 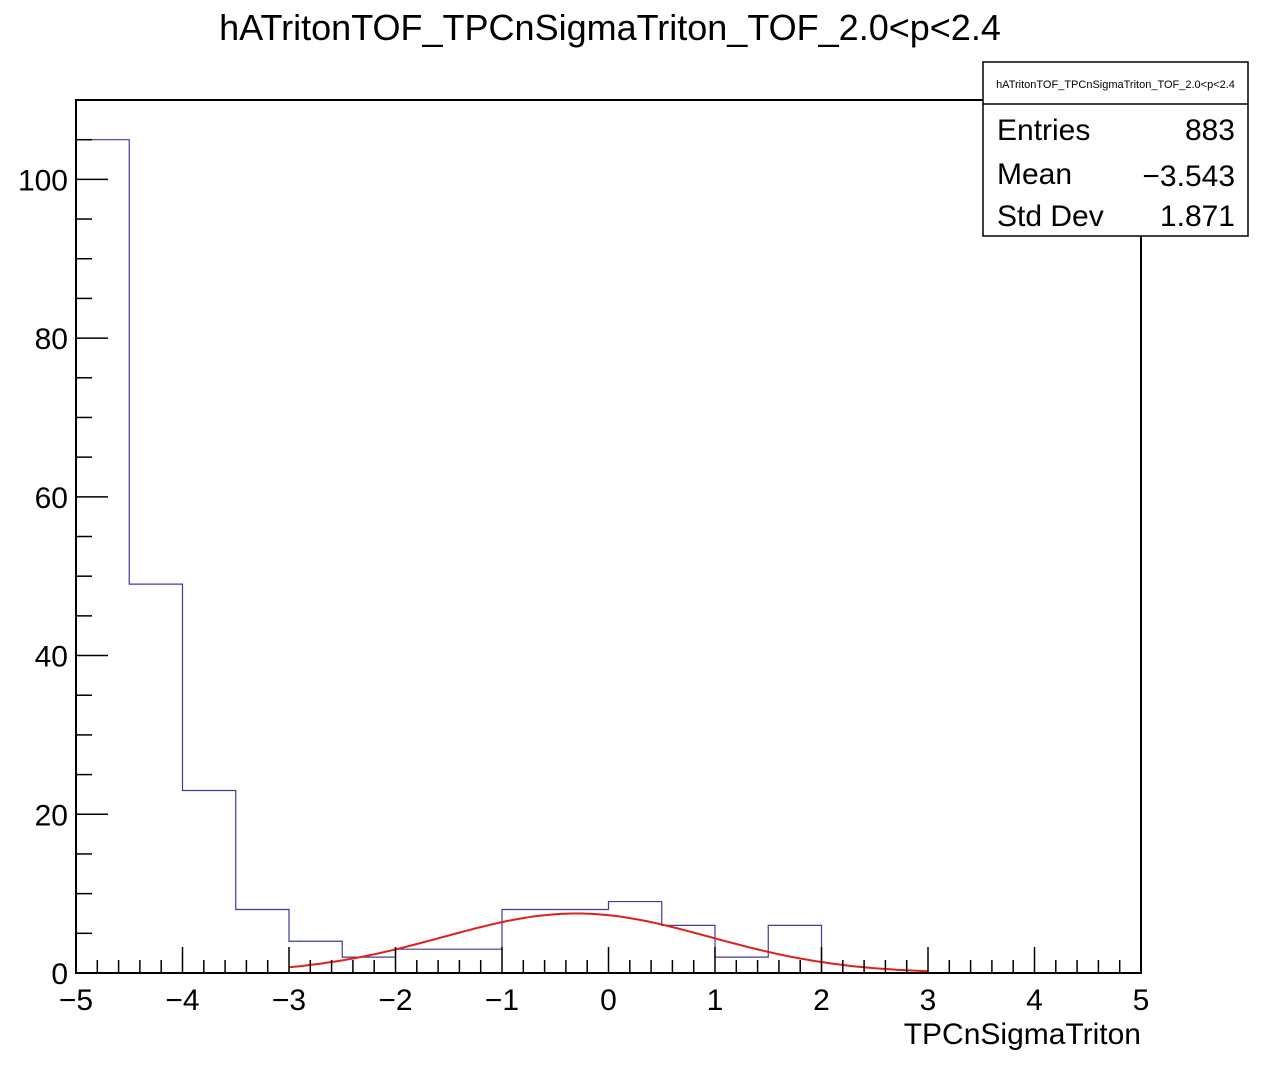 What do you see at coordinates (395, 1000) in the screenshot?
I see `x-tick-label: −2` at bounding box center [395, 1000].